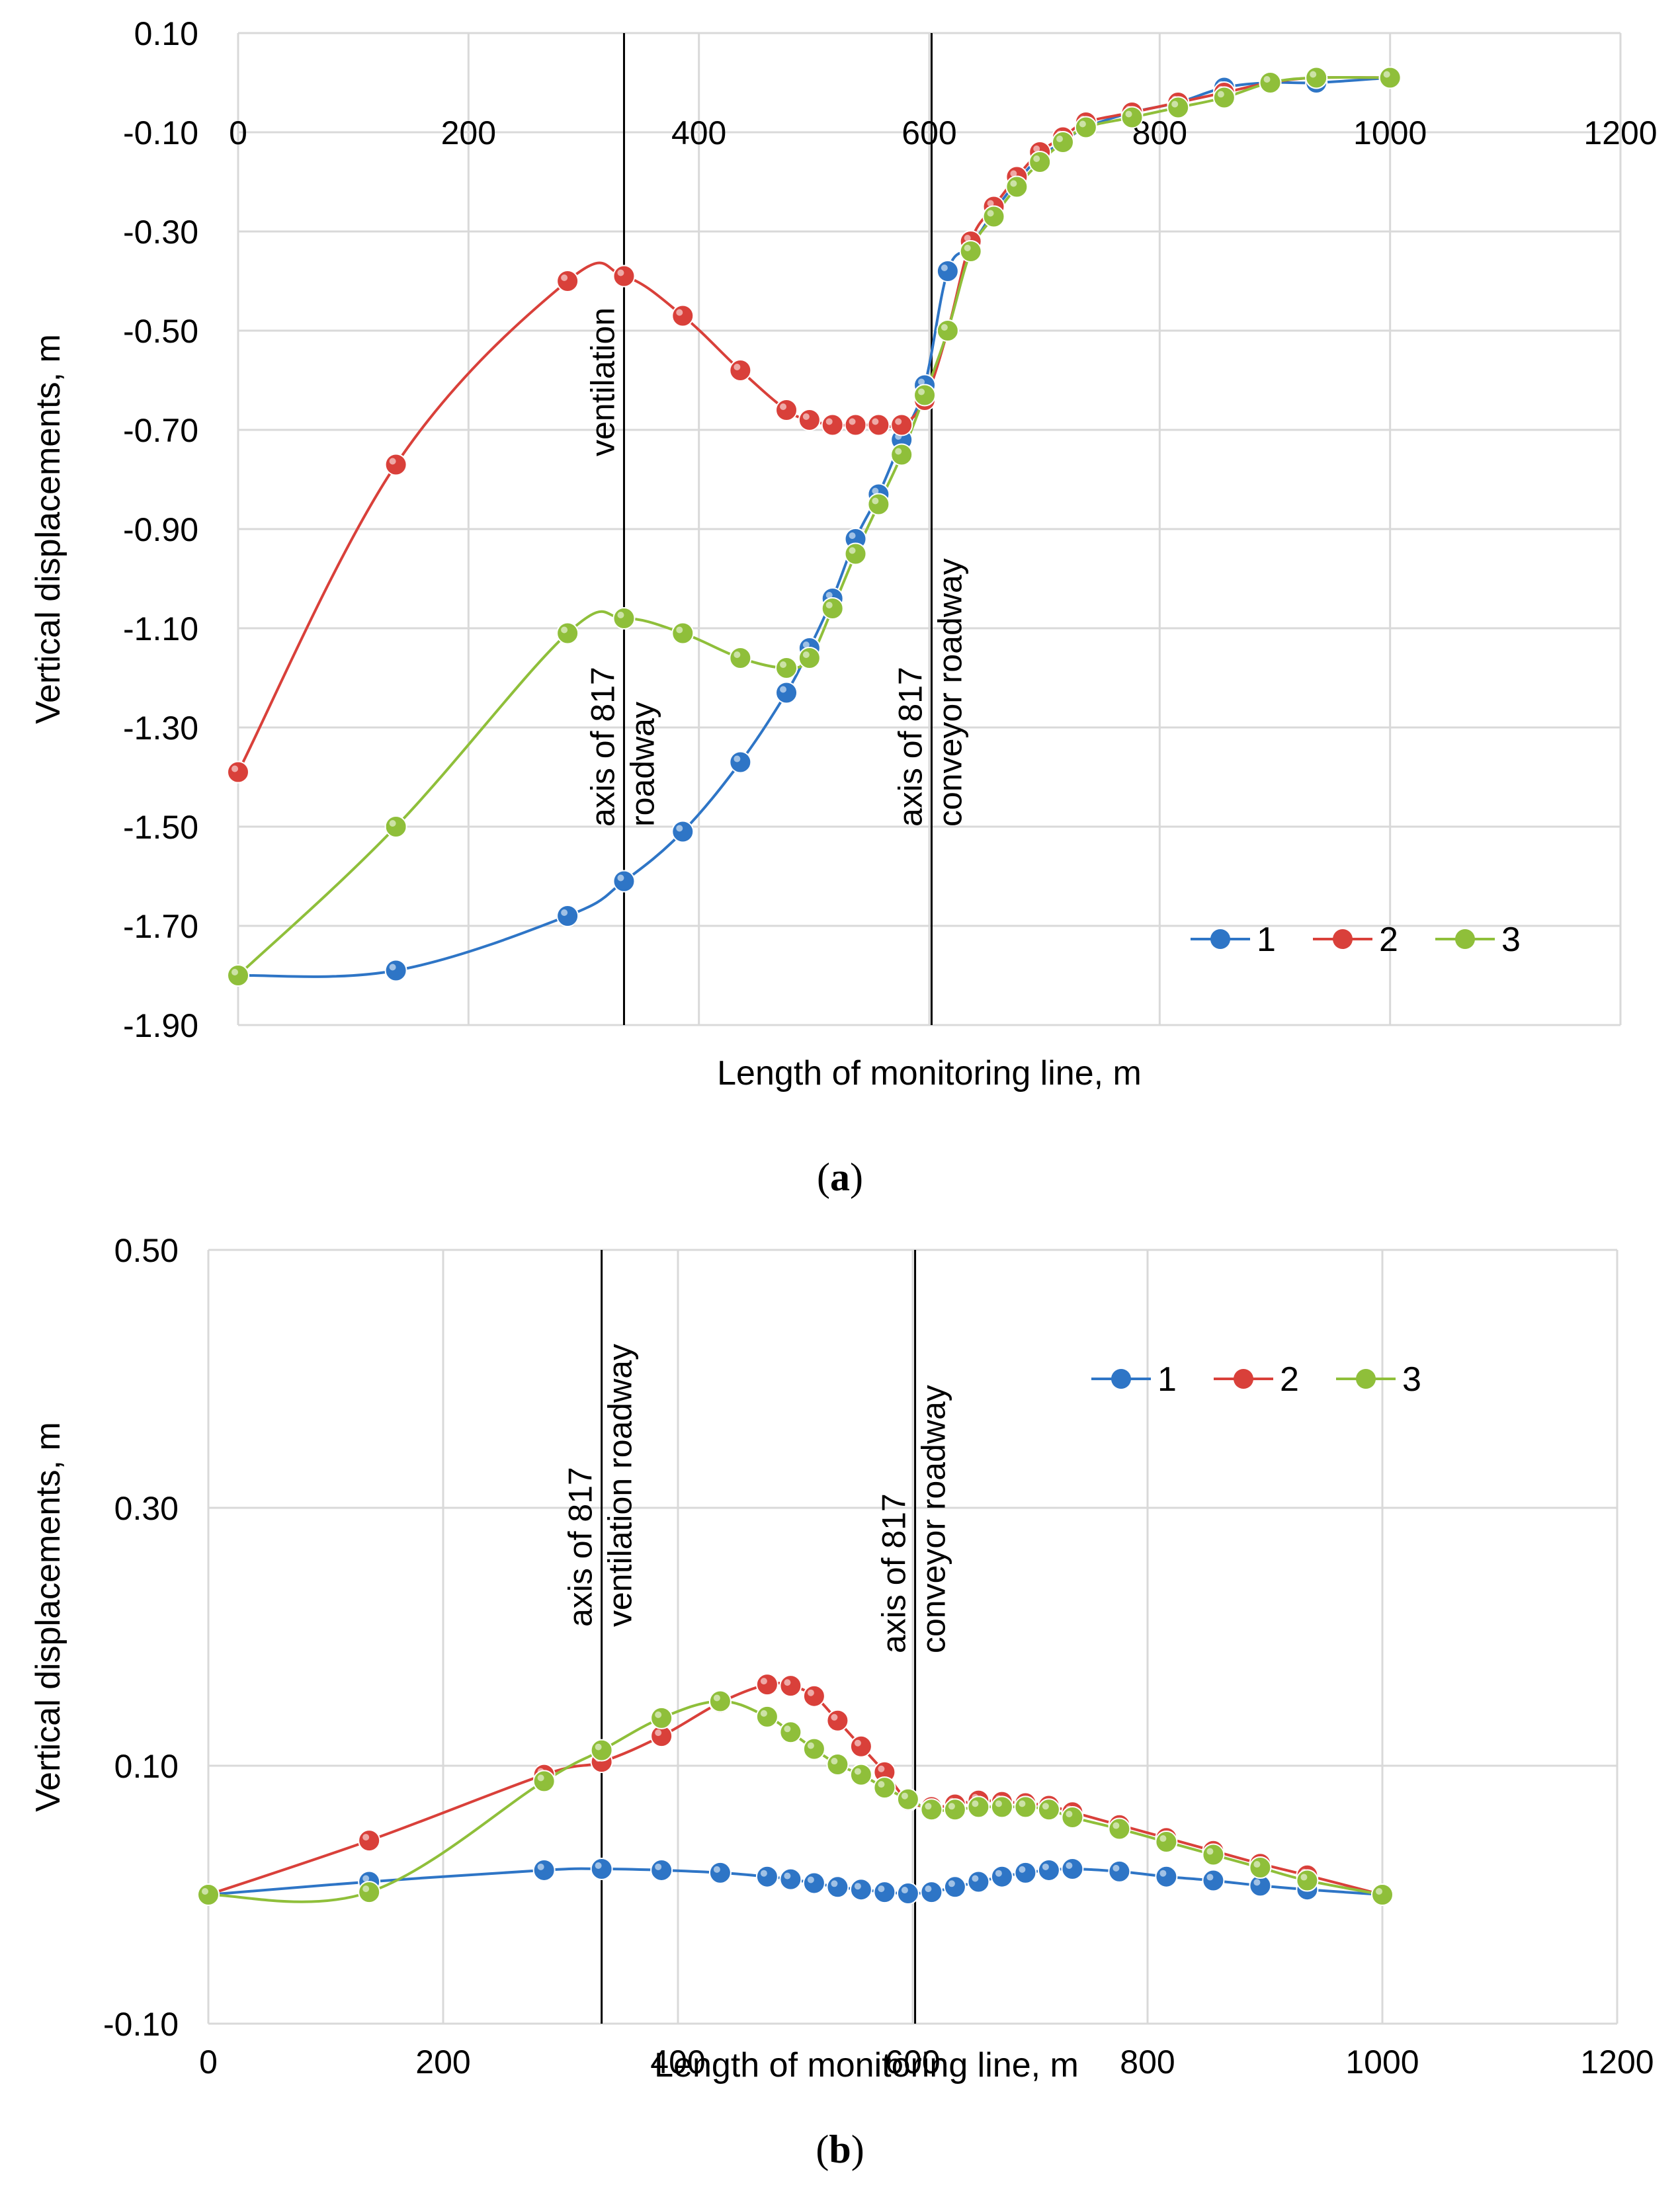 This screenshot has width=1680, height=2187. What do you see at coordinates (146, 1766) in the screenshot?
I see `y-tick-label: 0.10` at bounding box center [146, 1766].